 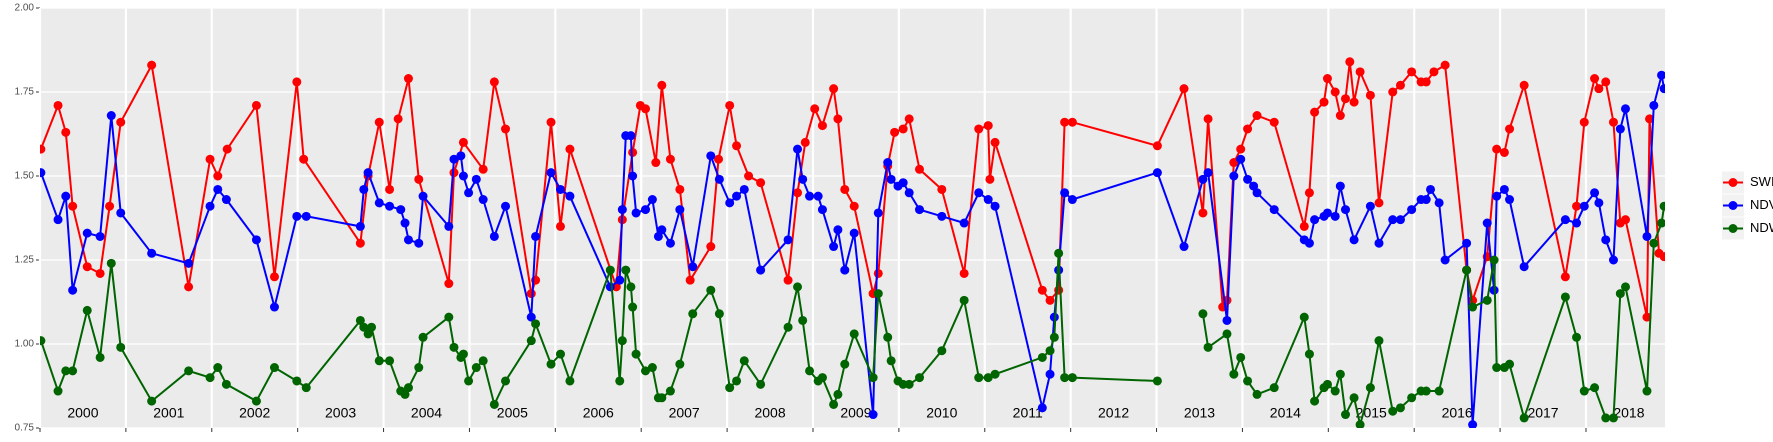 What do you see at coordinates (598, 413) in the screenshot?
I see `x-tick-label: 2006` at bounding box center [598, 413].